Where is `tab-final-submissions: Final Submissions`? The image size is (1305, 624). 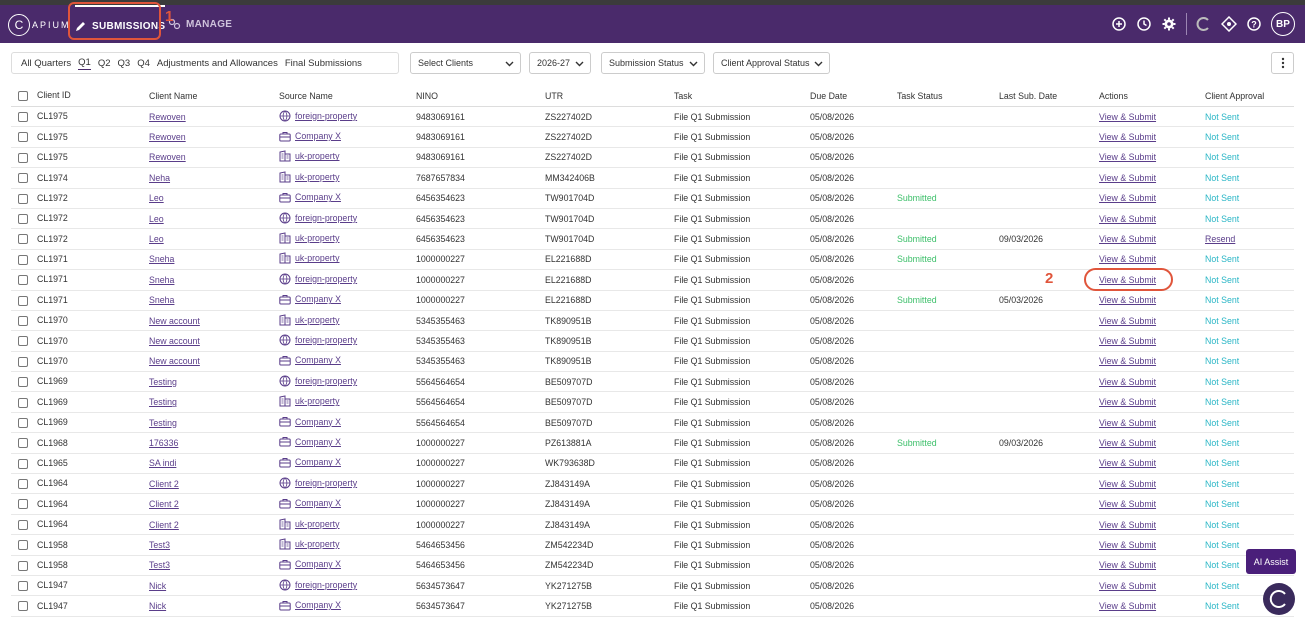
tab-final-submissions: Final Submissions is located at coordinates (323, 63).